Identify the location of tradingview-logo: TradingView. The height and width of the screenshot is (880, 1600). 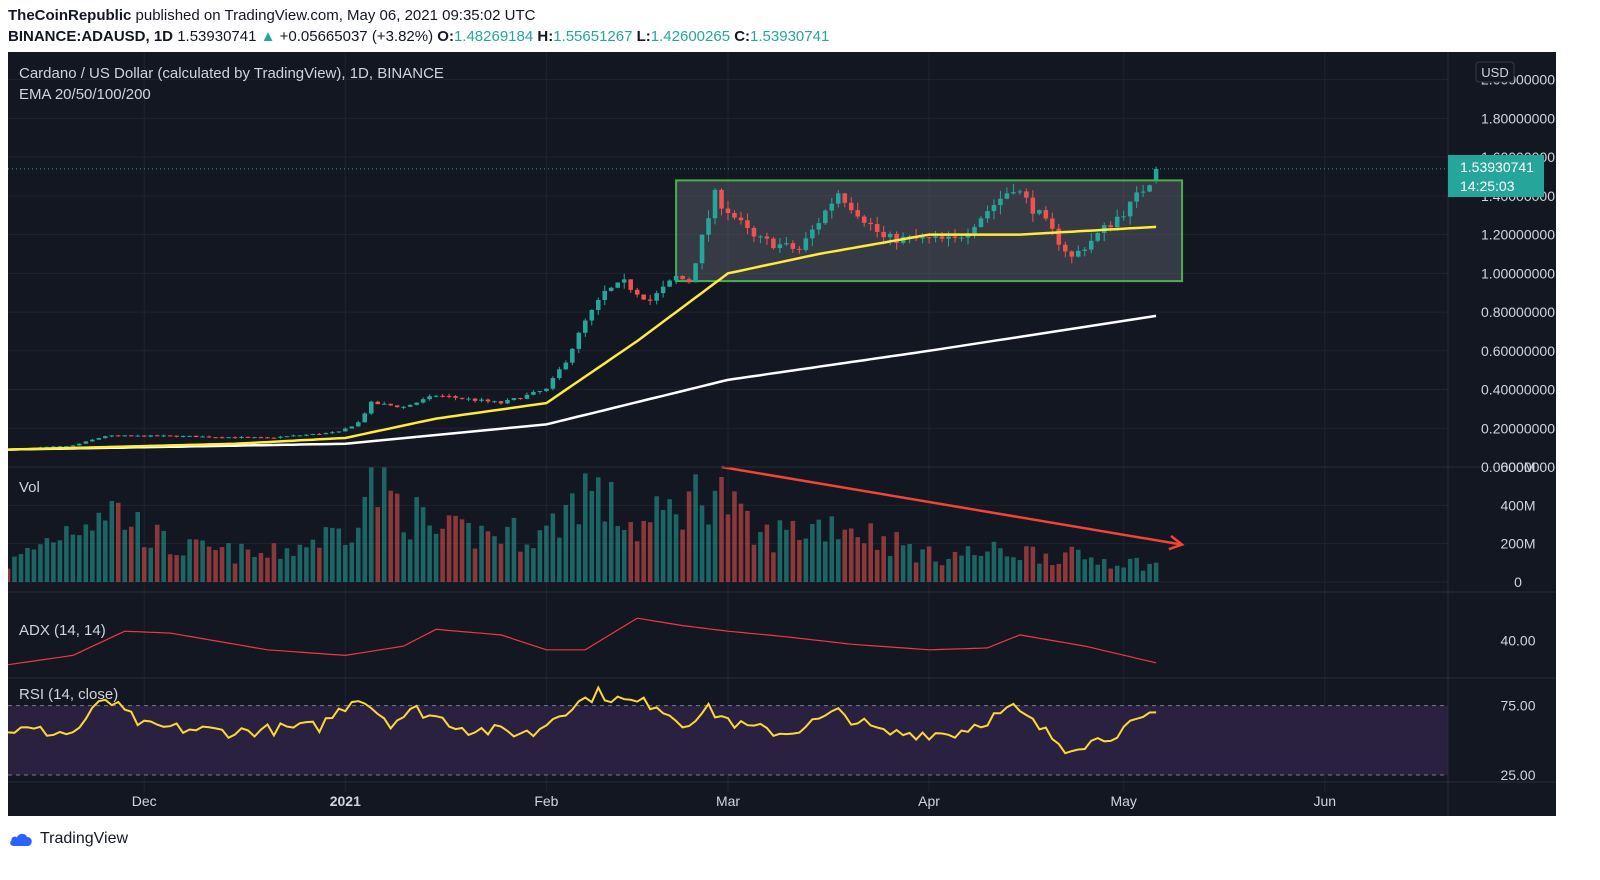
(68, 839).